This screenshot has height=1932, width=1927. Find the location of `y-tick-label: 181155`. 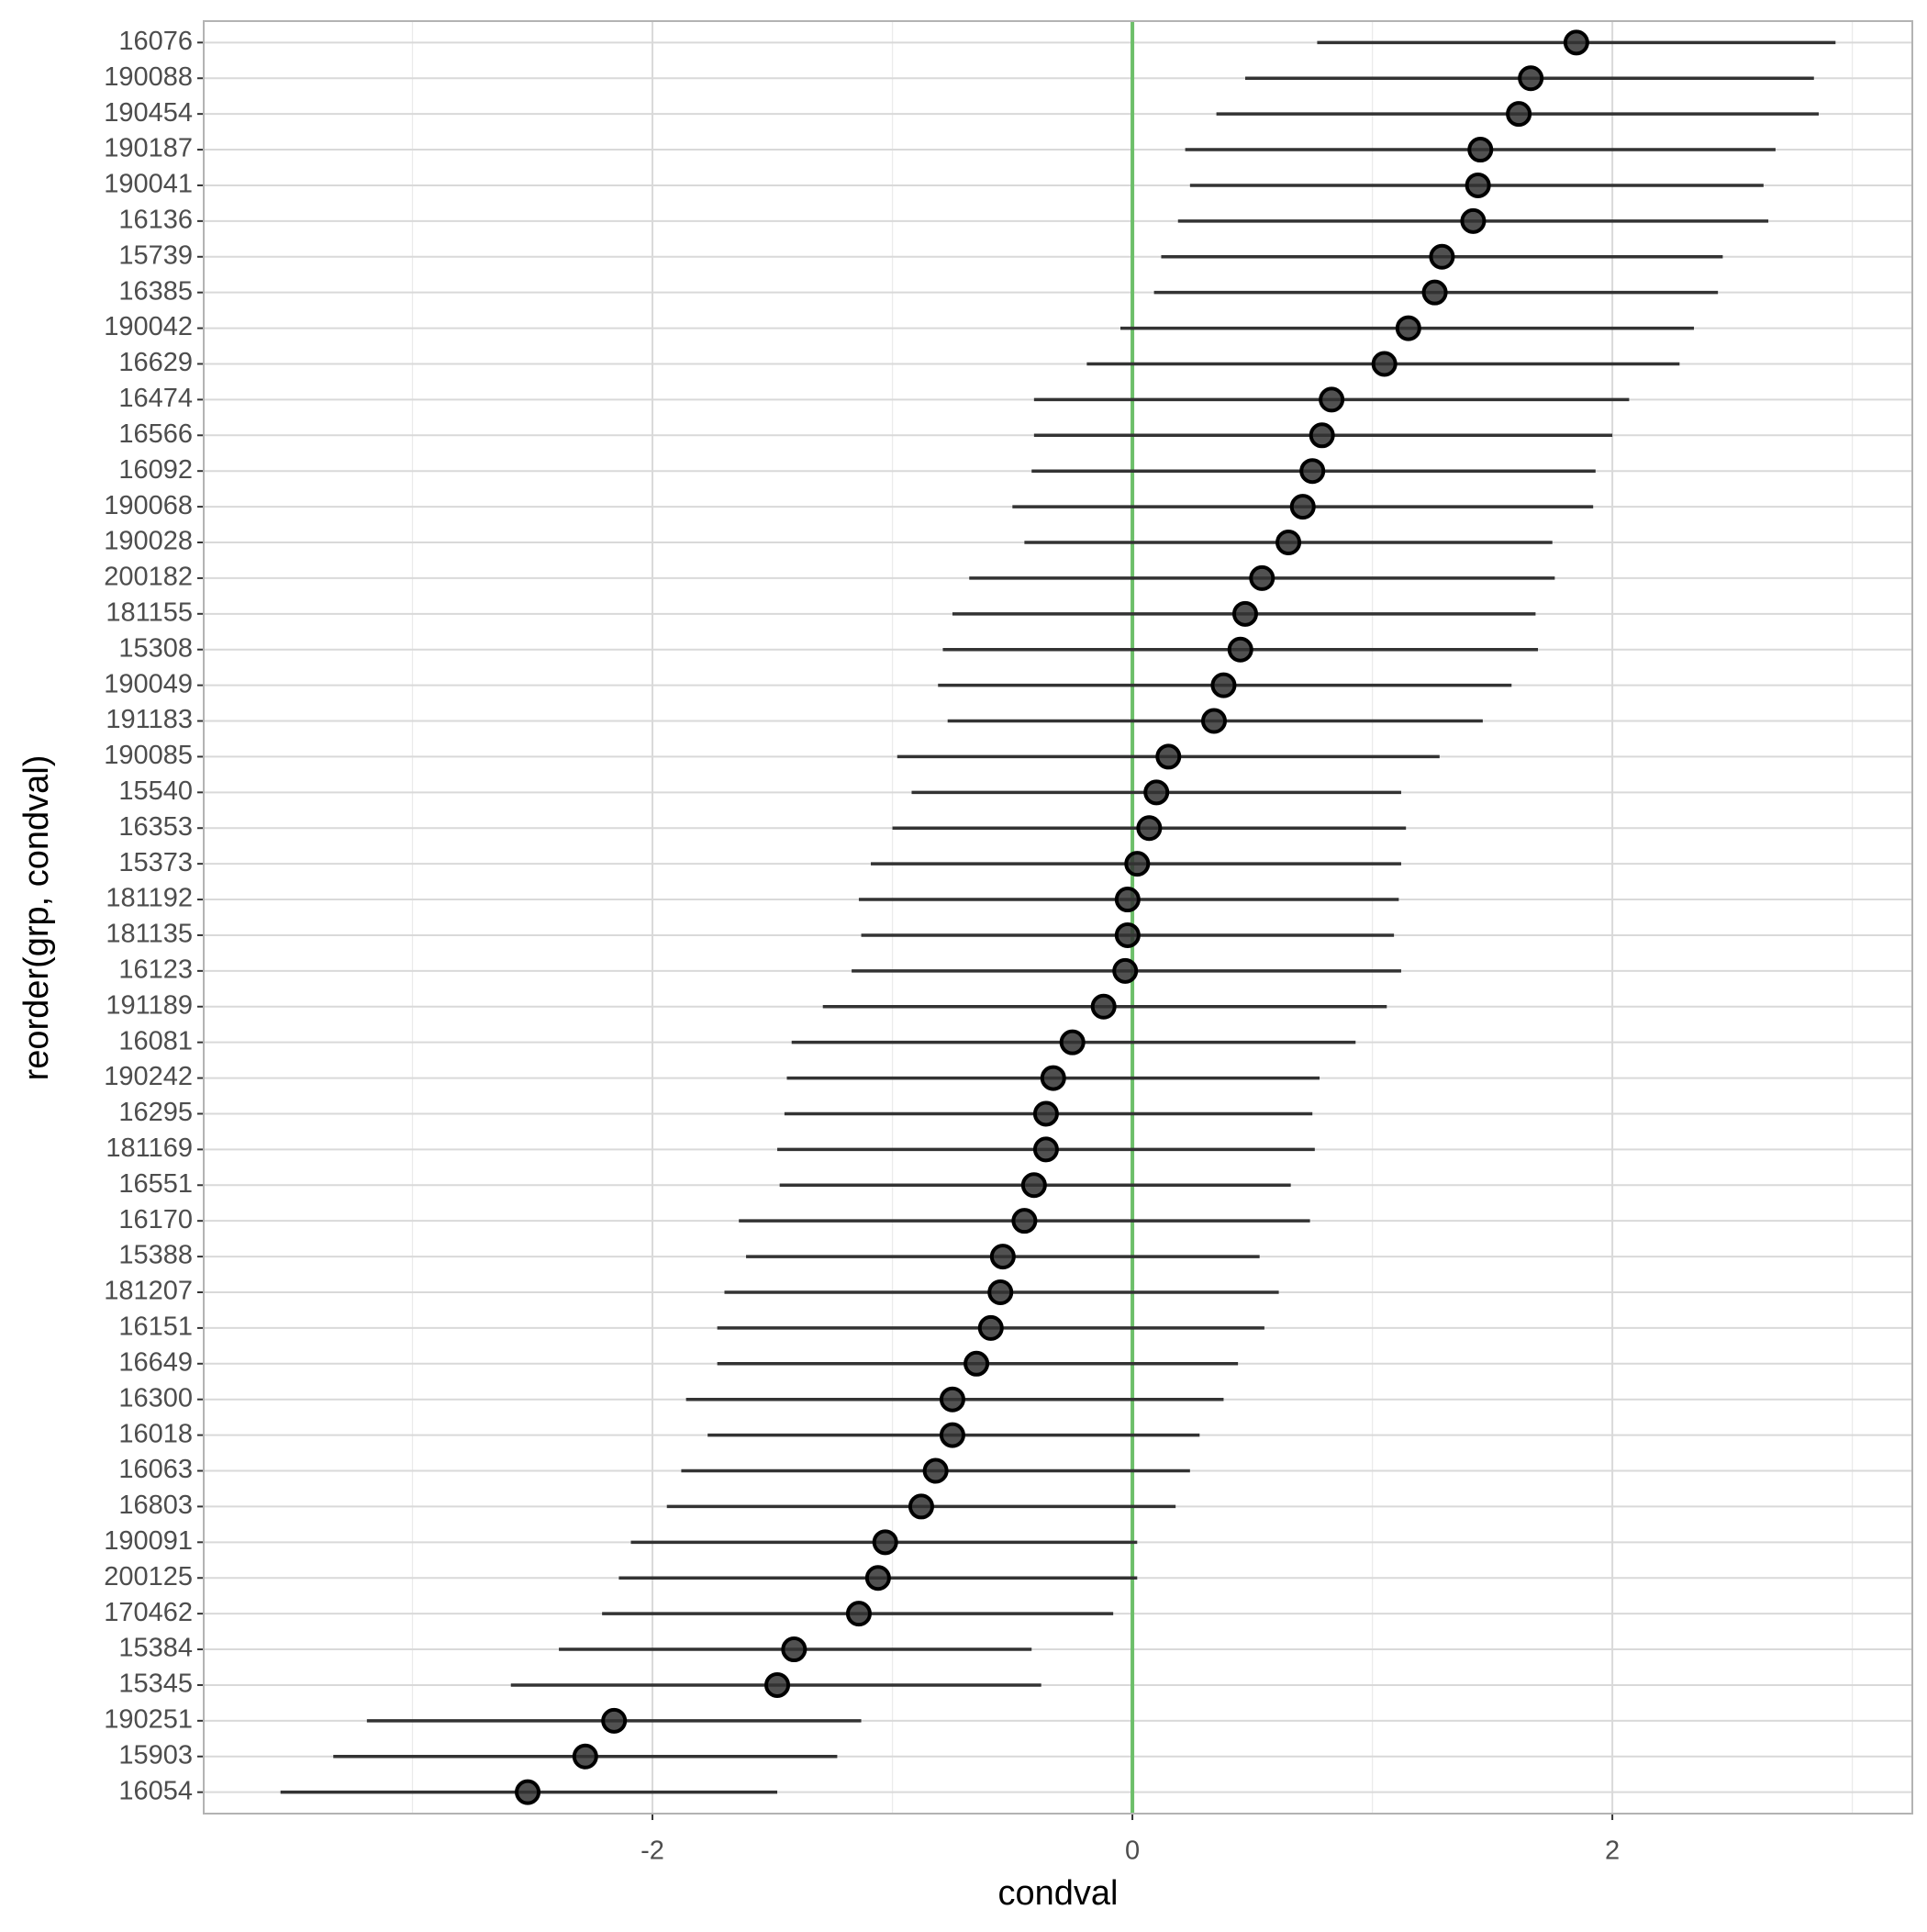

y-tick-label: 181155 is located at coordinates (149, 612).